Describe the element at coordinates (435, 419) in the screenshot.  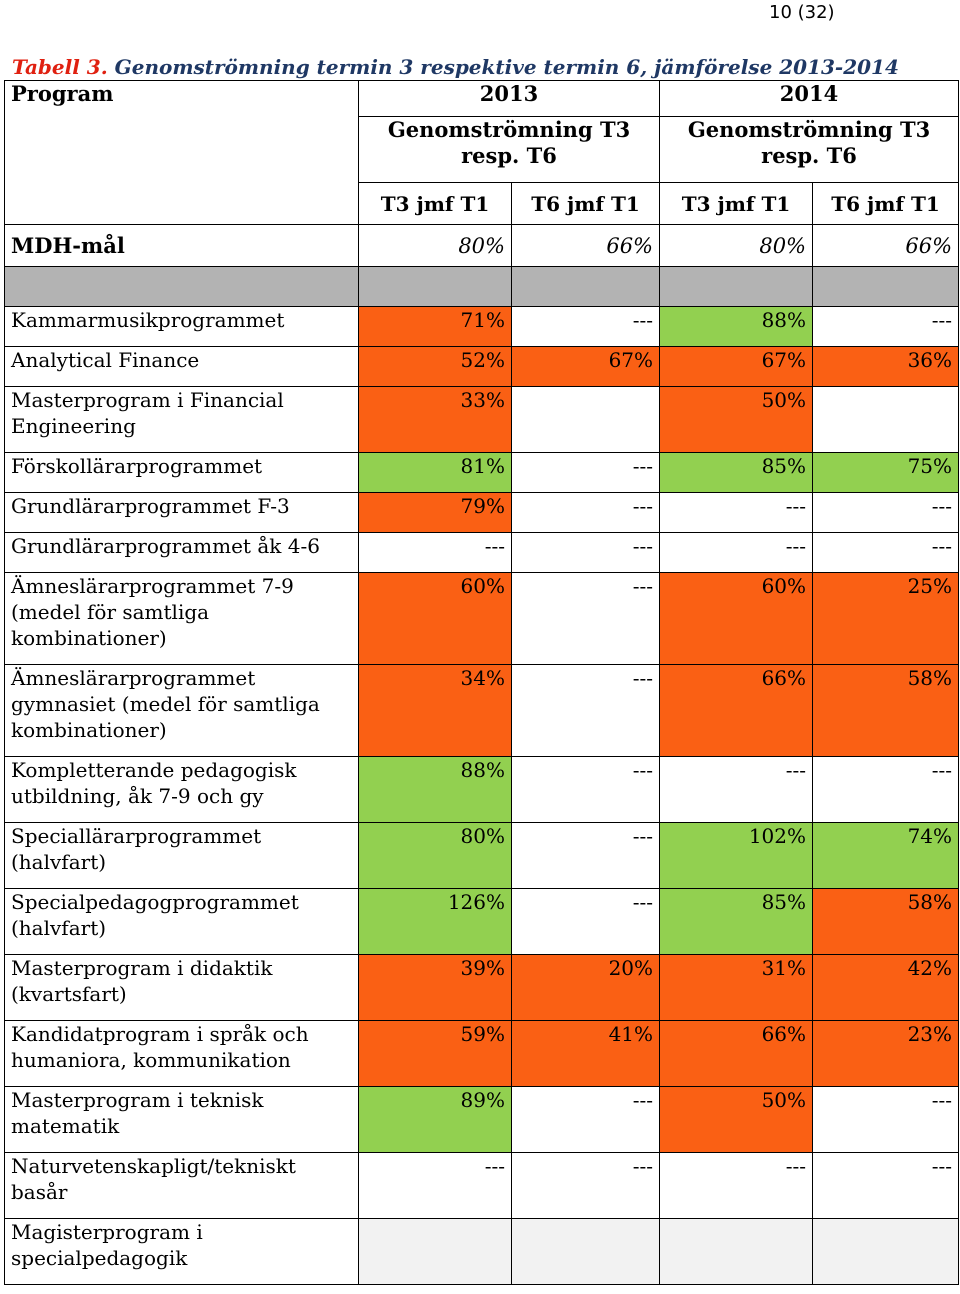
I see `value-cell: 33%` at that location.